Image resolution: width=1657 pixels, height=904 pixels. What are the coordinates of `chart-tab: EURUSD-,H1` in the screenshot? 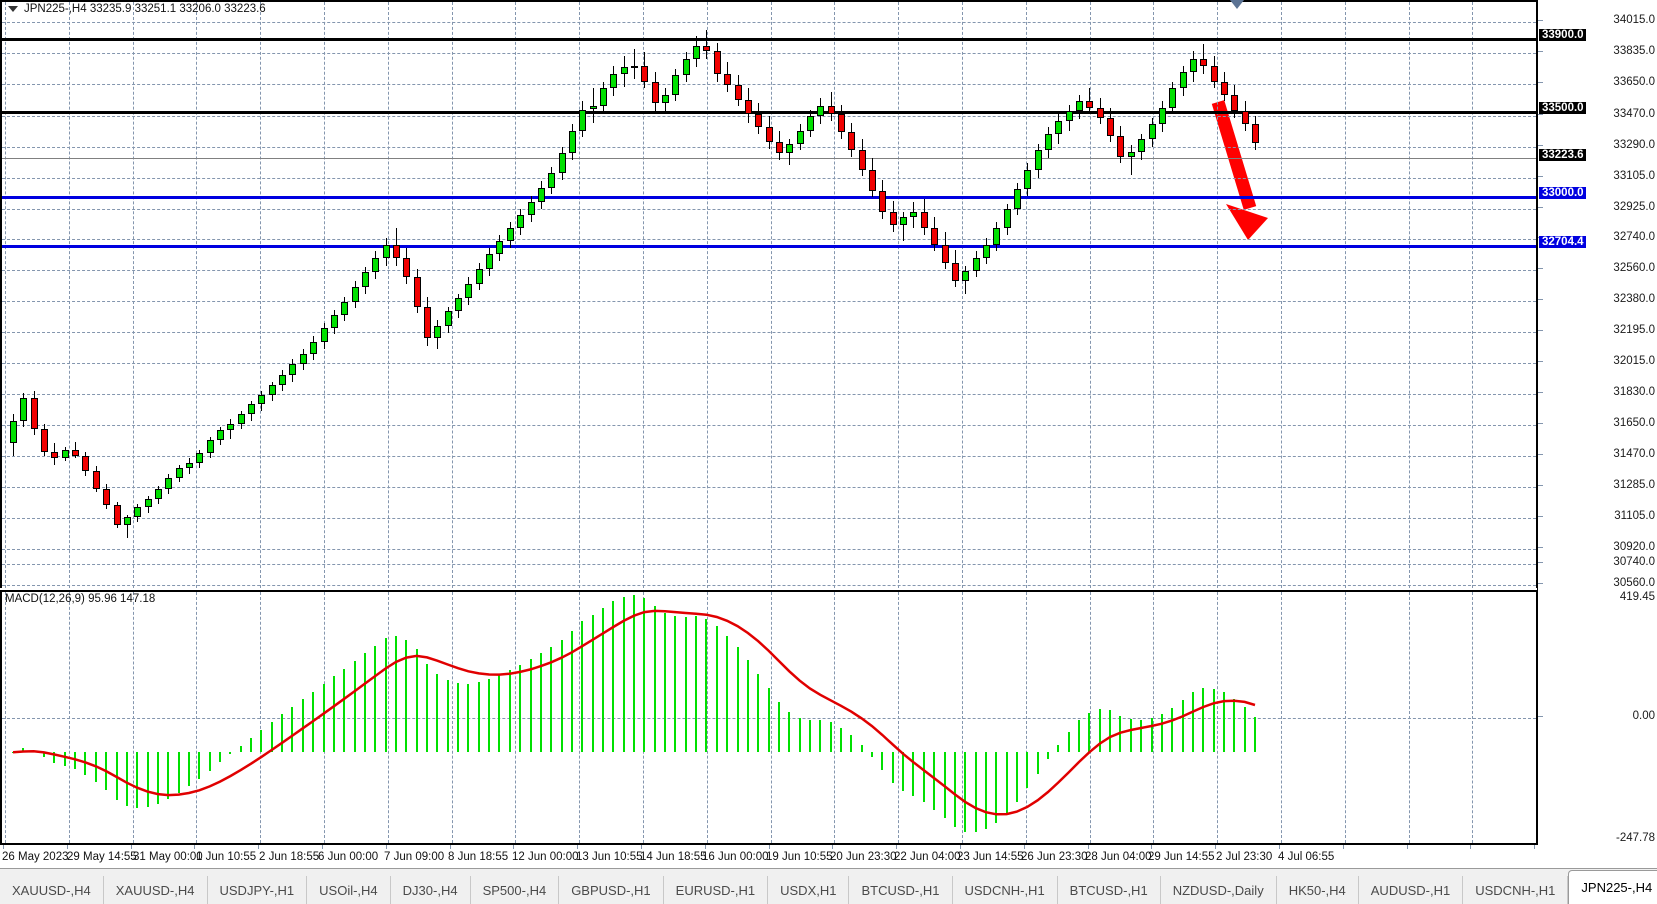 It's located at (716, 890).